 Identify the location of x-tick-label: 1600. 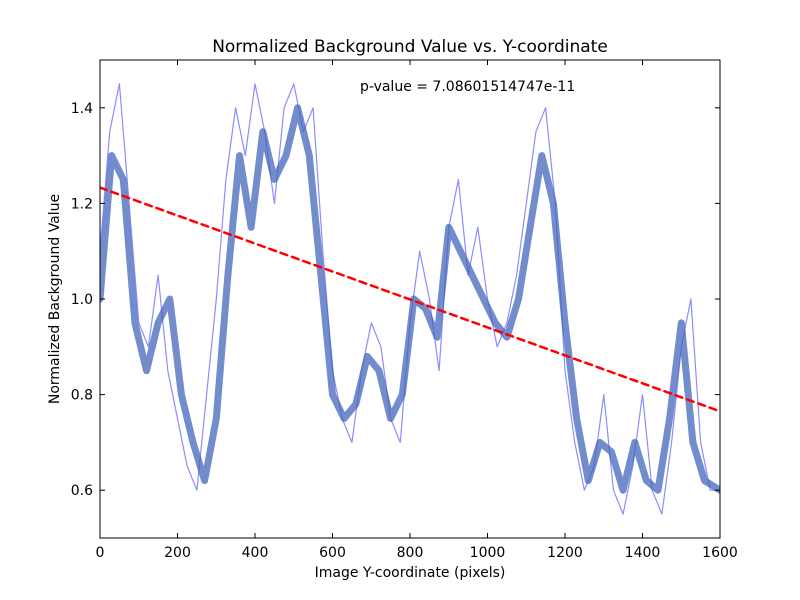
(720, 553).